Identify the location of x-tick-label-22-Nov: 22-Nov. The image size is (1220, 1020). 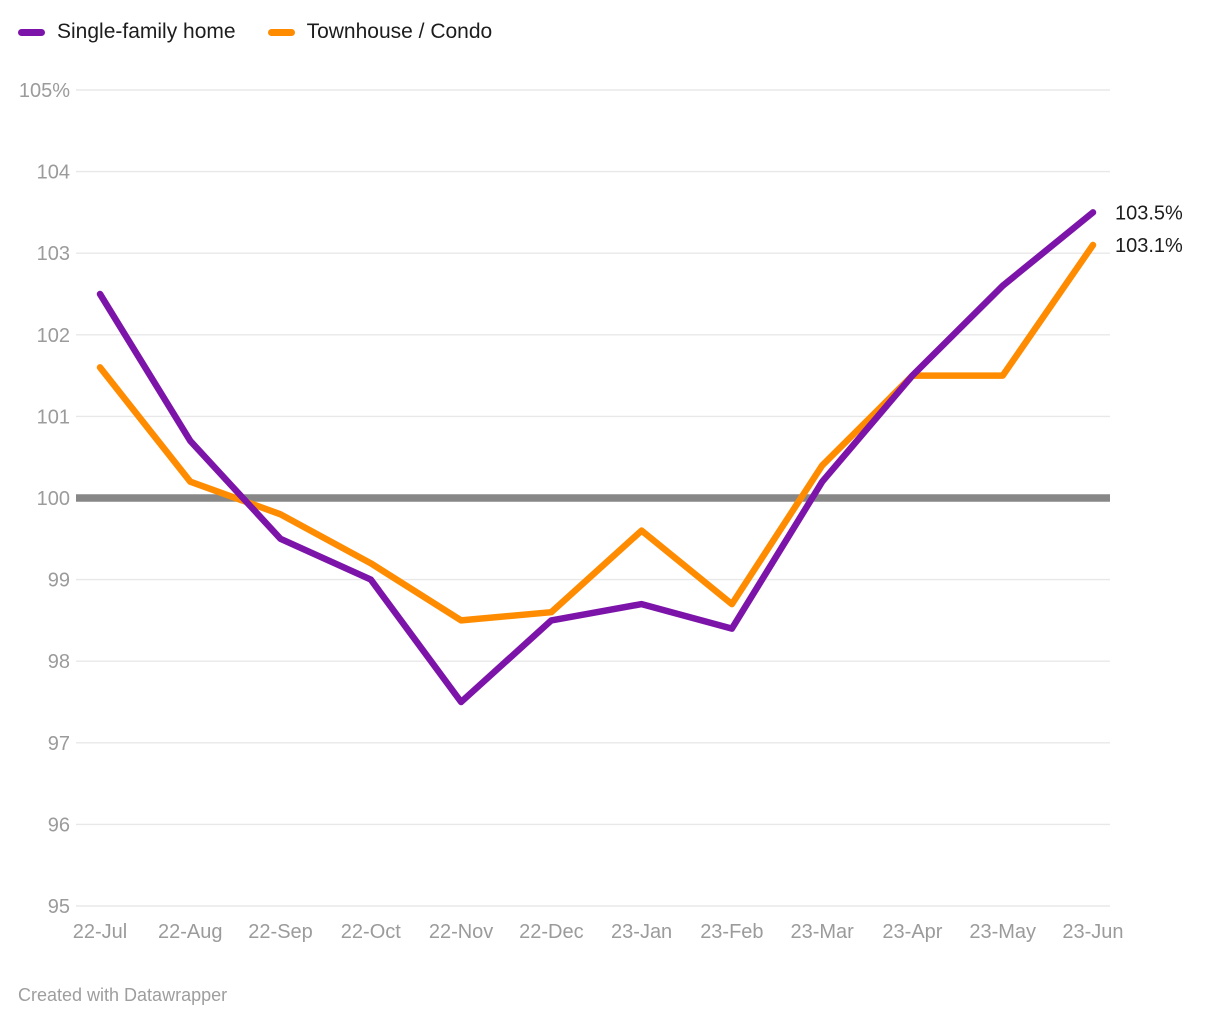
(461, 932).